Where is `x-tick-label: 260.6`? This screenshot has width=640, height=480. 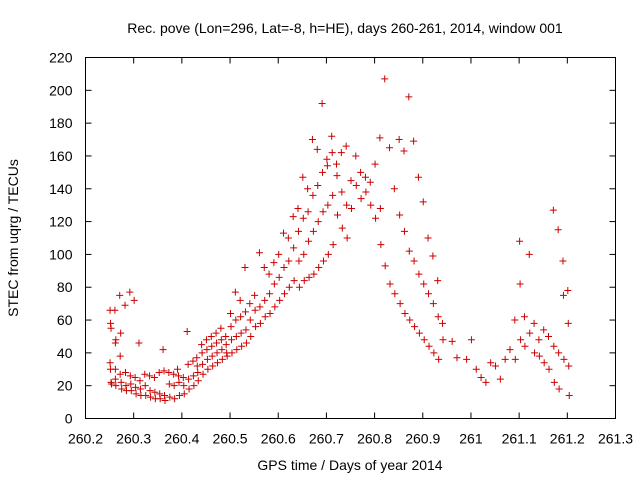 x-tick-label: 260.6 is located at coordinates (278, 439).